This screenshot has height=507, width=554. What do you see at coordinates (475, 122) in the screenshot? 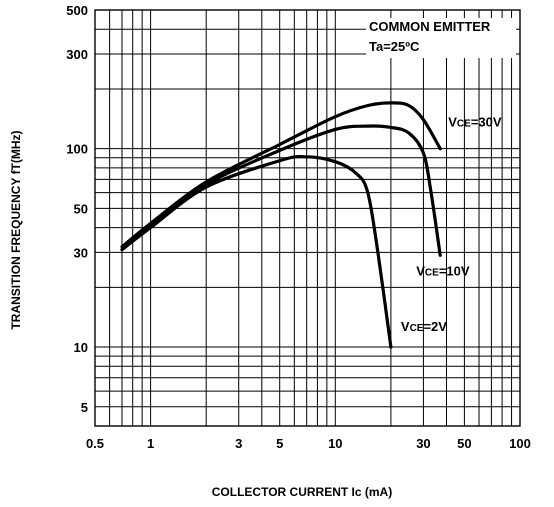
I see `series-label: VCE=30V` at bounding box center [475, 122].